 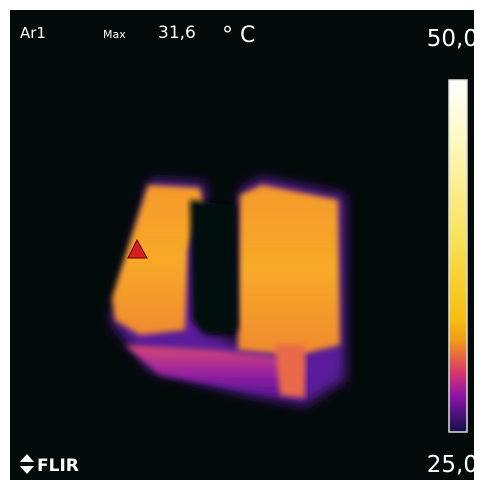 I want to click on scale-max: 50,0, so click(x=452, y=39).